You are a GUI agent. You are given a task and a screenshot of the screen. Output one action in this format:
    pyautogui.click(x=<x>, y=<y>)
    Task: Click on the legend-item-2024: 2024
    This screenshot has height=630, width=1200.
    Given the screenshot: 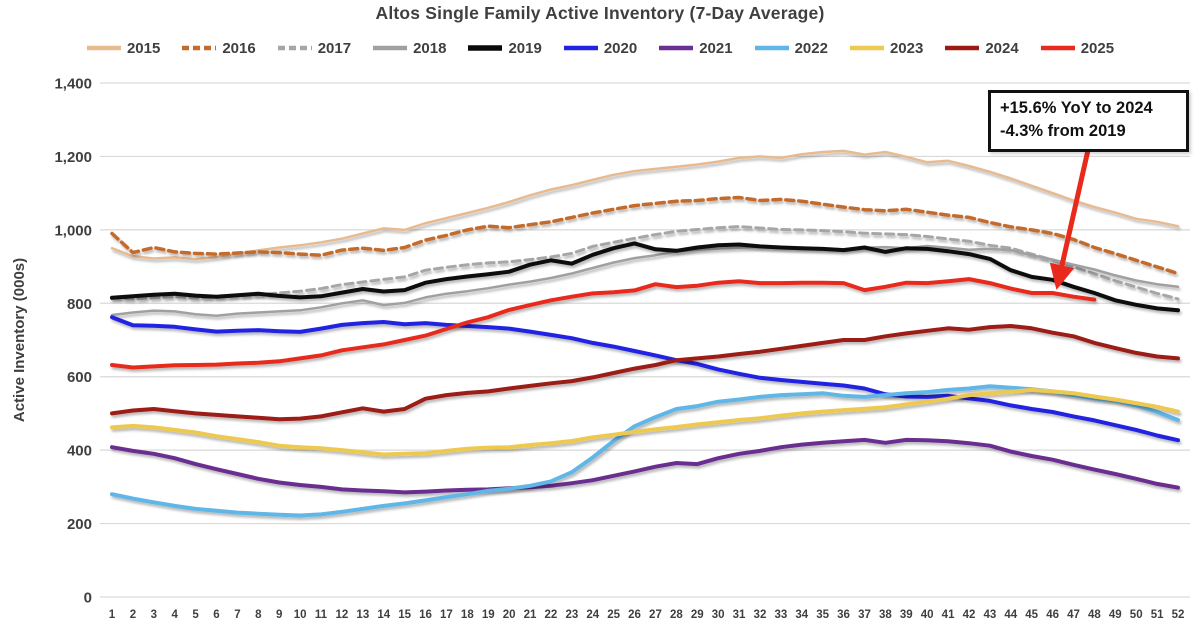 What is the action you would take?
    pyautogui.click(x=981, y=48)
    